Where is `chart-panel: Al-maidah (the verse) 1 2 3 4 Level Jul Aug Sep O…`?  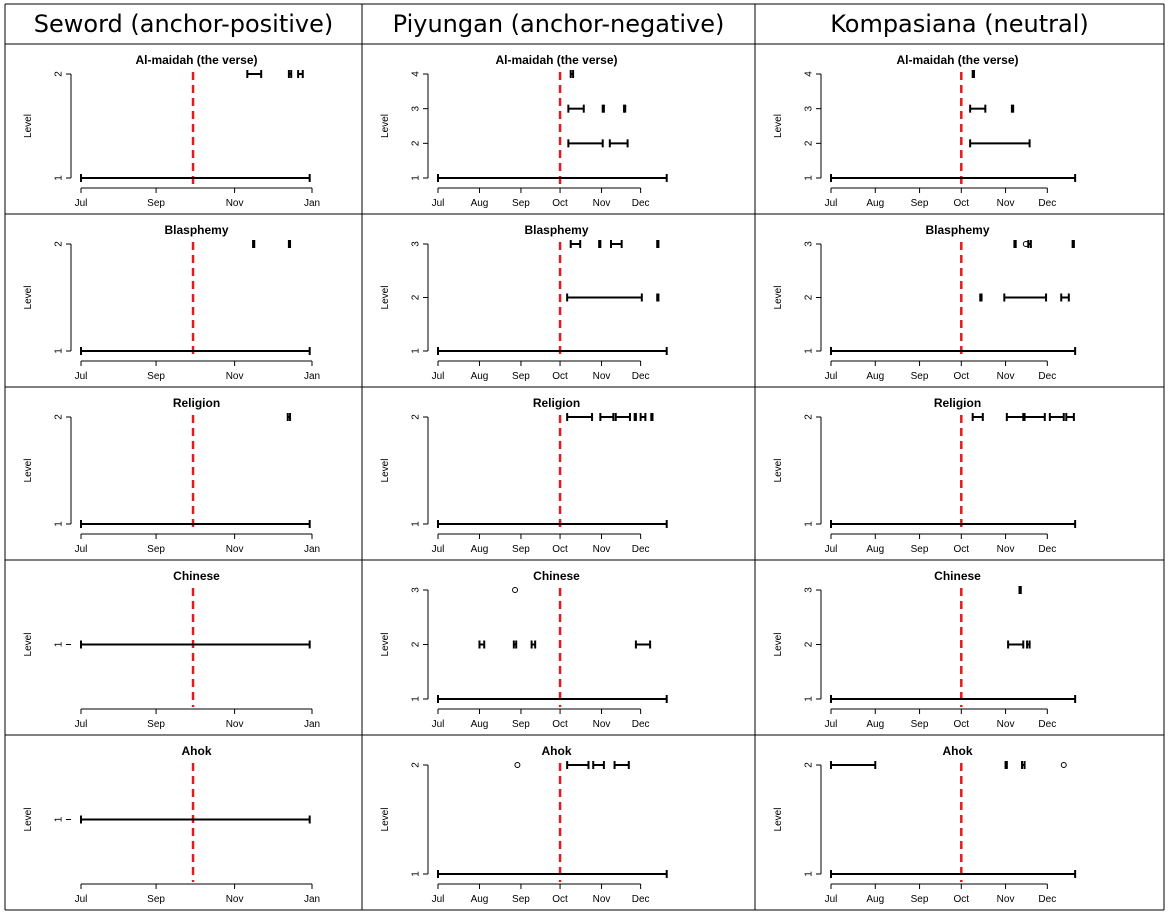 chart-panel: Al-maidah (the verse) 1 2 3 4 Level Jul Aug Sep O… is located at coordinates (959, 129).